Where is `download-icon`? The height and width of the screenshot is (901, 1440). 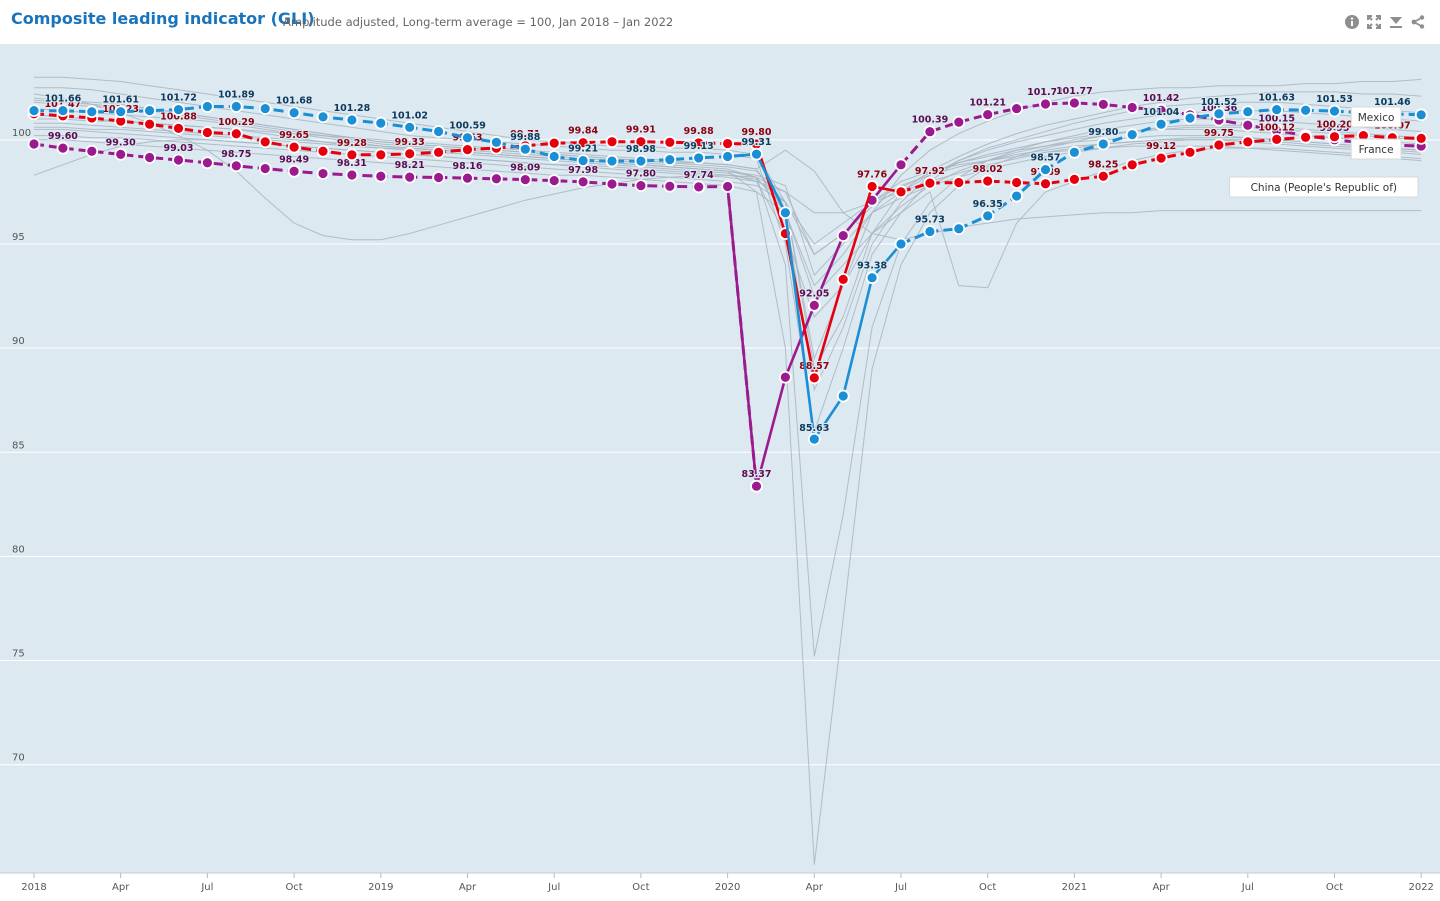
download-icon is located at coordinates (1396, 22).